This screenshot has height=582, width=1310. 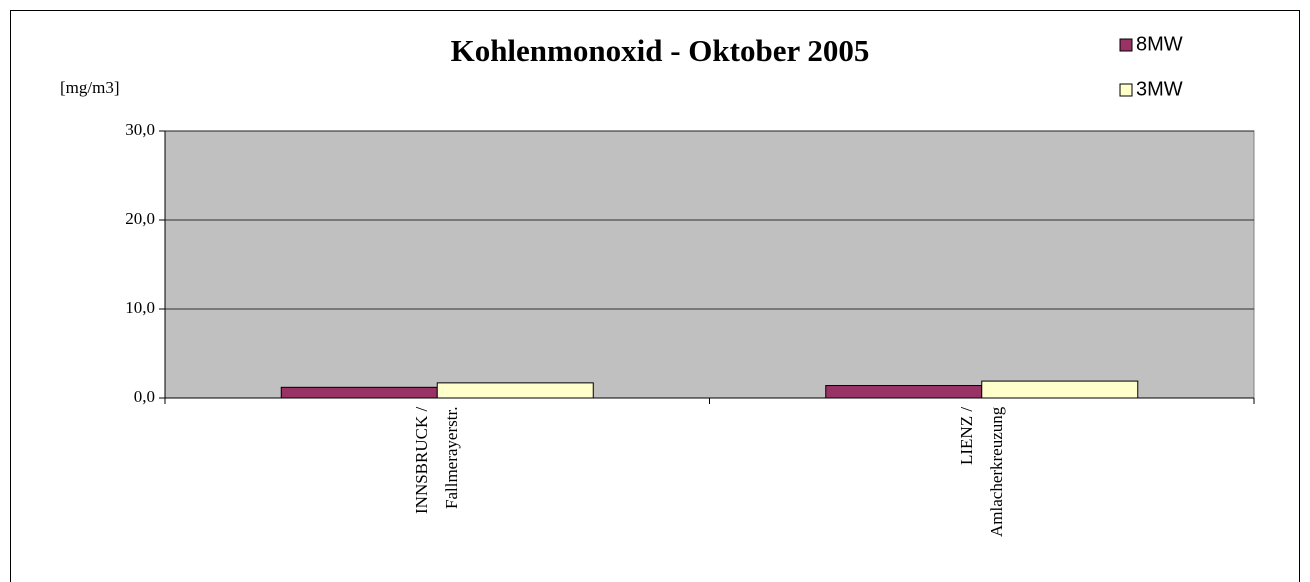 I want to click on y-tick-label: 0,0, so click(x=144, y=396).